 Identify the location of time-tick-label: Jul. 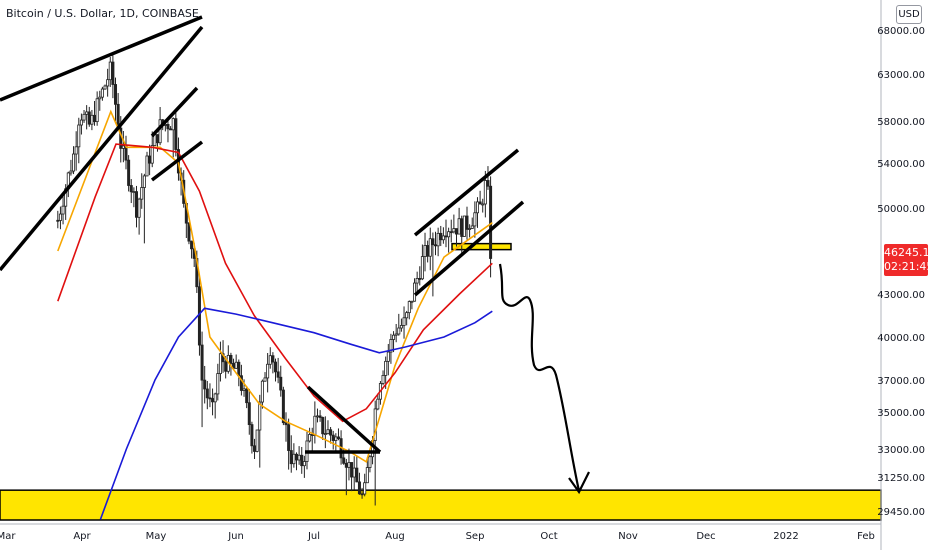
(313, 536).